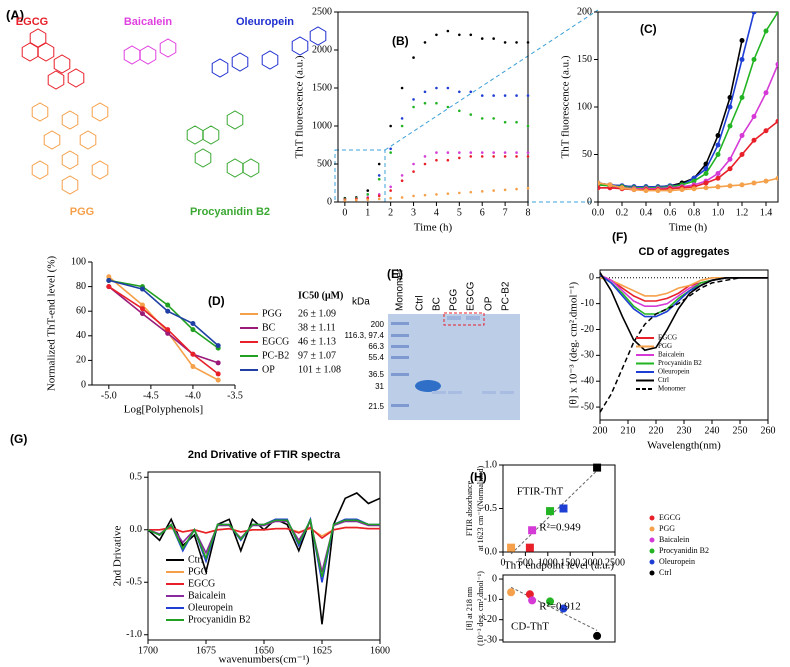 The width and height of the screenshot is (790, 667). Describe the element at coordinates (560, 528) in the screenshot. I see `annotation: R²=0.949` at that location.